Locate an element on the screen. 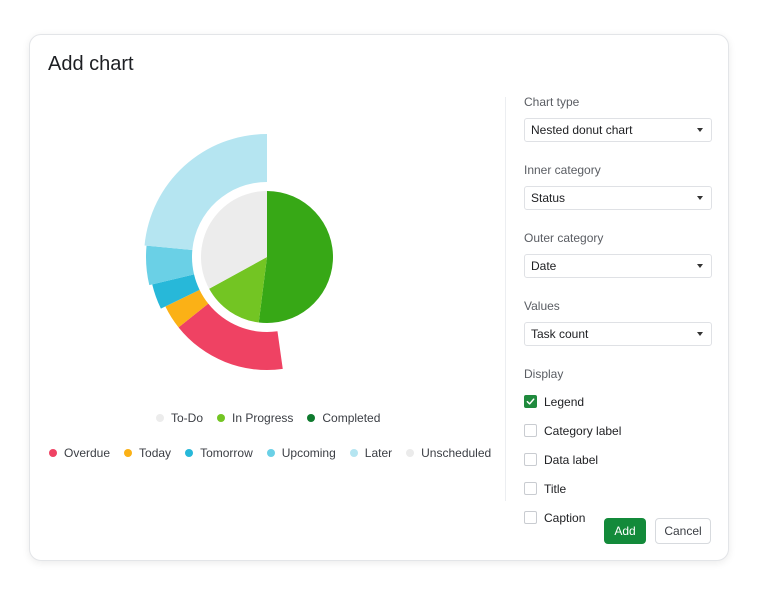 This screenshot has height=600, width=760. display-option-label: Title is located at coordinates (555, 488).